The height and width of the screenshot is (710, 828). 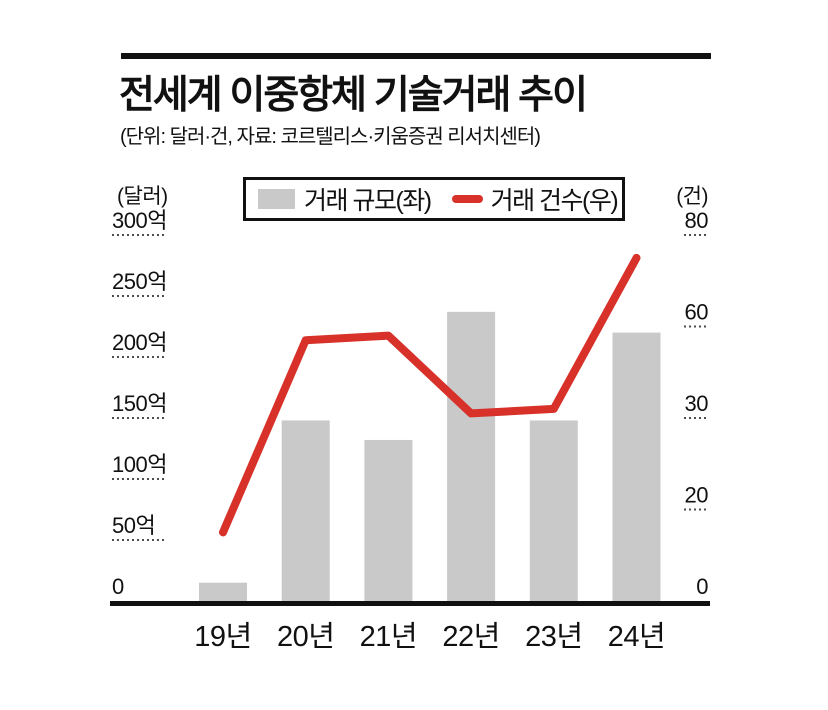 What do you see at coordinates (139, 403) in the screenshot?
I see `left-tick-150억: 150억` at bounding box center [139, 403].